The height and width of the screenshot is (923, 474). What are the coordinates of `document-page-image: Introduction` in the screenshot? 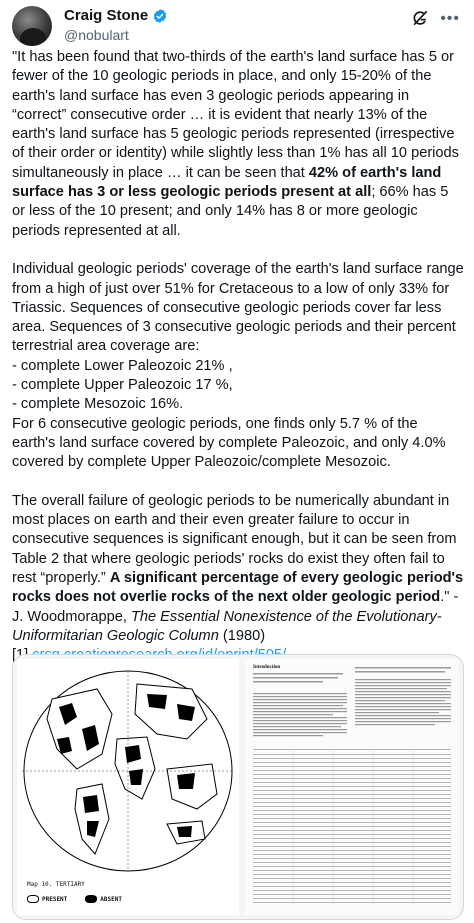 It's located at (352, 787).